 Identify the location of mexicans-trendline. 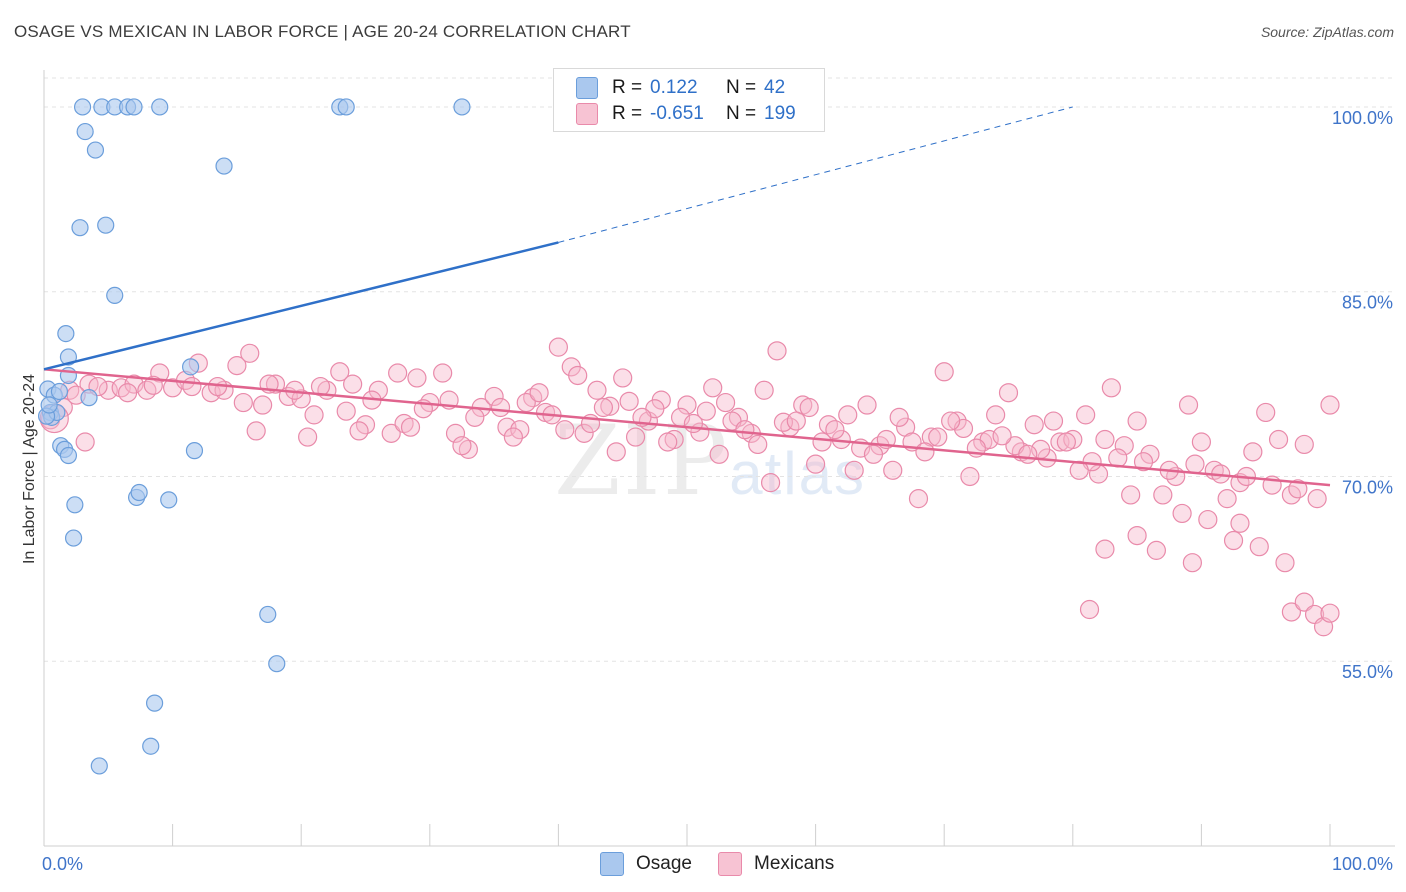
(687, 427).